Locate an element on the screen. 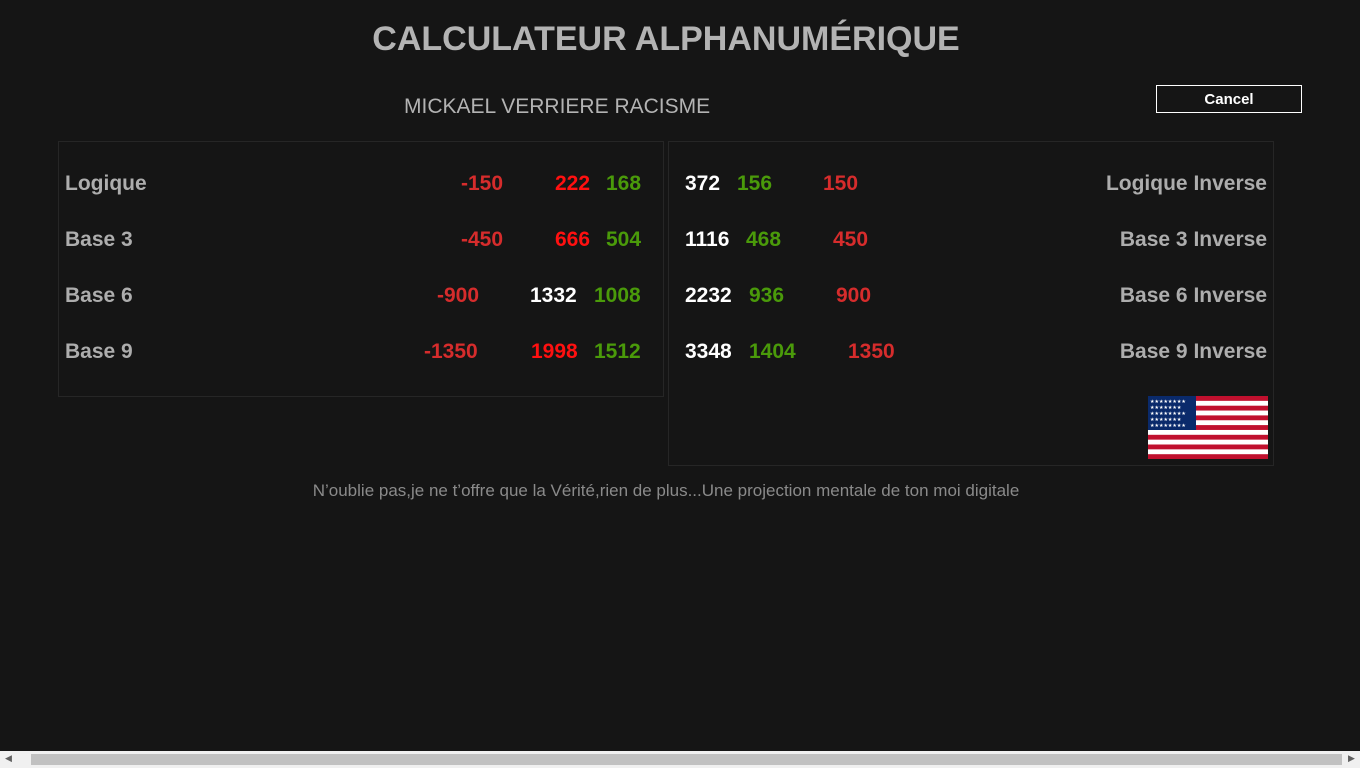  value: 900 is located at coordinates (854, 295).